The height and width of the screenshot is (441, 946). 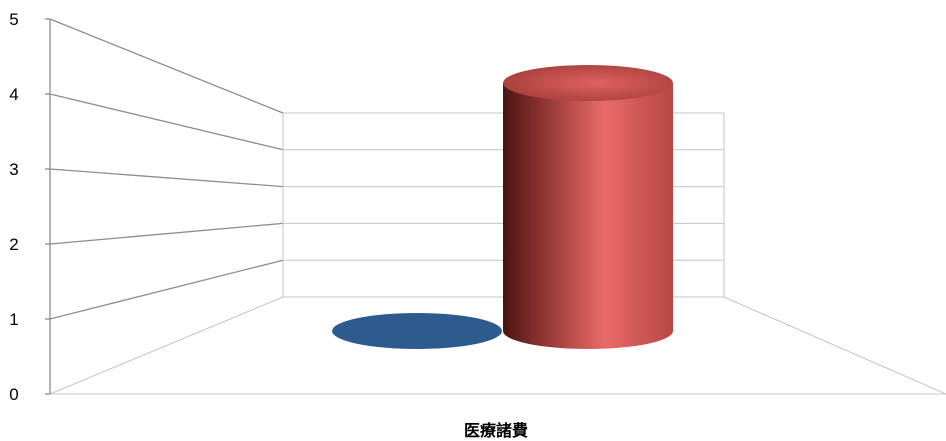 What do you see at coordinates (588, 216) in the screenshot?
I see `bar-1-body` at bounding box center [588, 216].